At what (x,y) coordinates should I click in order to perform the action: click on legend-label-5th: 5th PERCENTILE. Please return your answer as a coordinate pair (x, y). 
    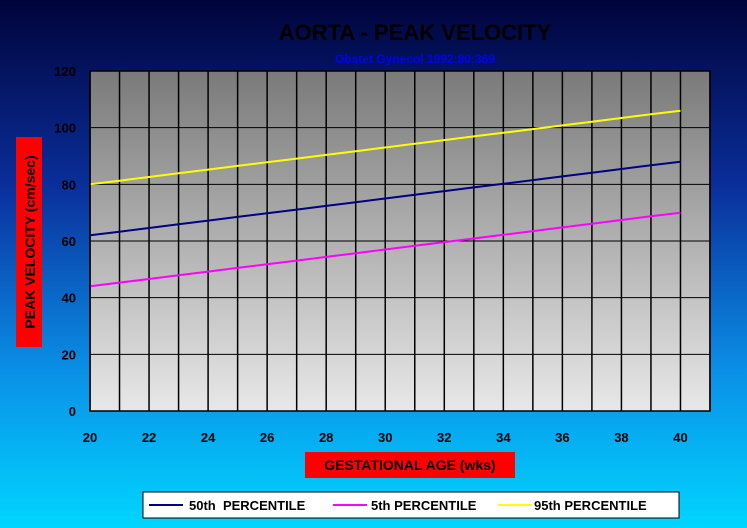
    Looking at the image, I should click on (424, 505).